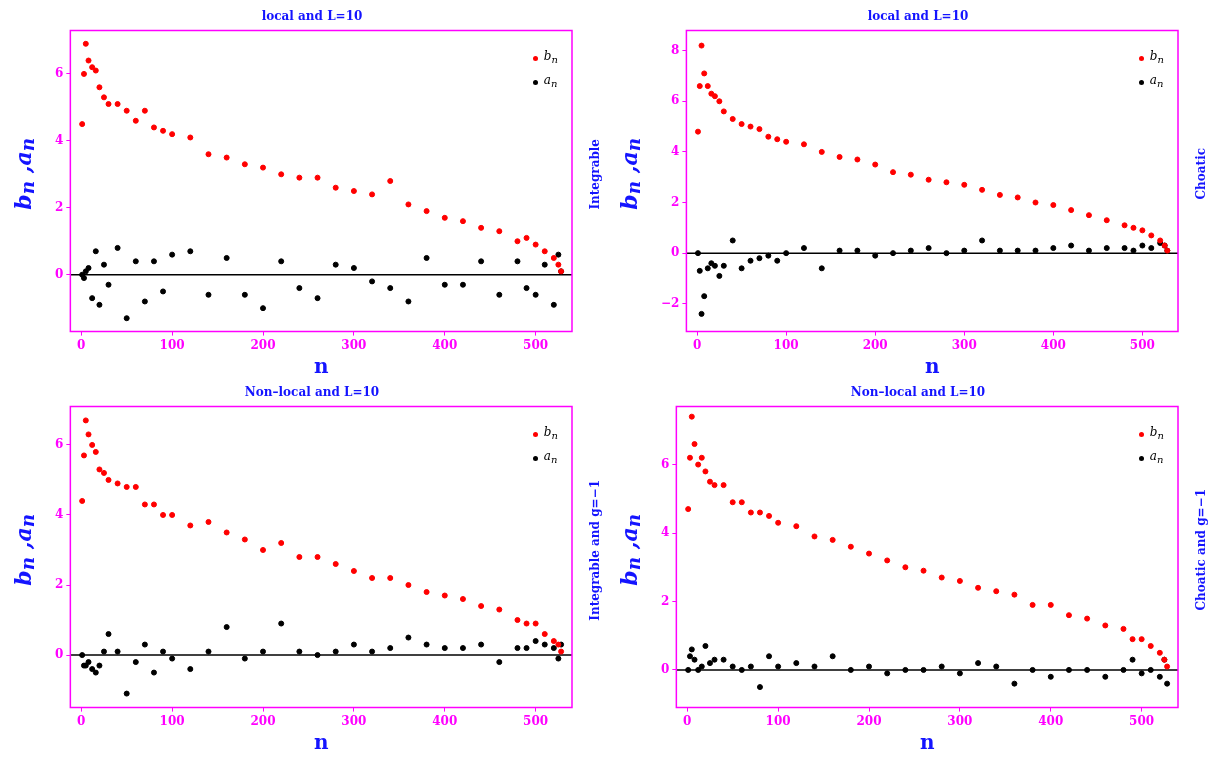 Image resolution: width=1222 pixels, height=767 pixels. Describe the element at coordinates (675, 49) in the screenshot. I see `y-tick-label: 8` at that location.